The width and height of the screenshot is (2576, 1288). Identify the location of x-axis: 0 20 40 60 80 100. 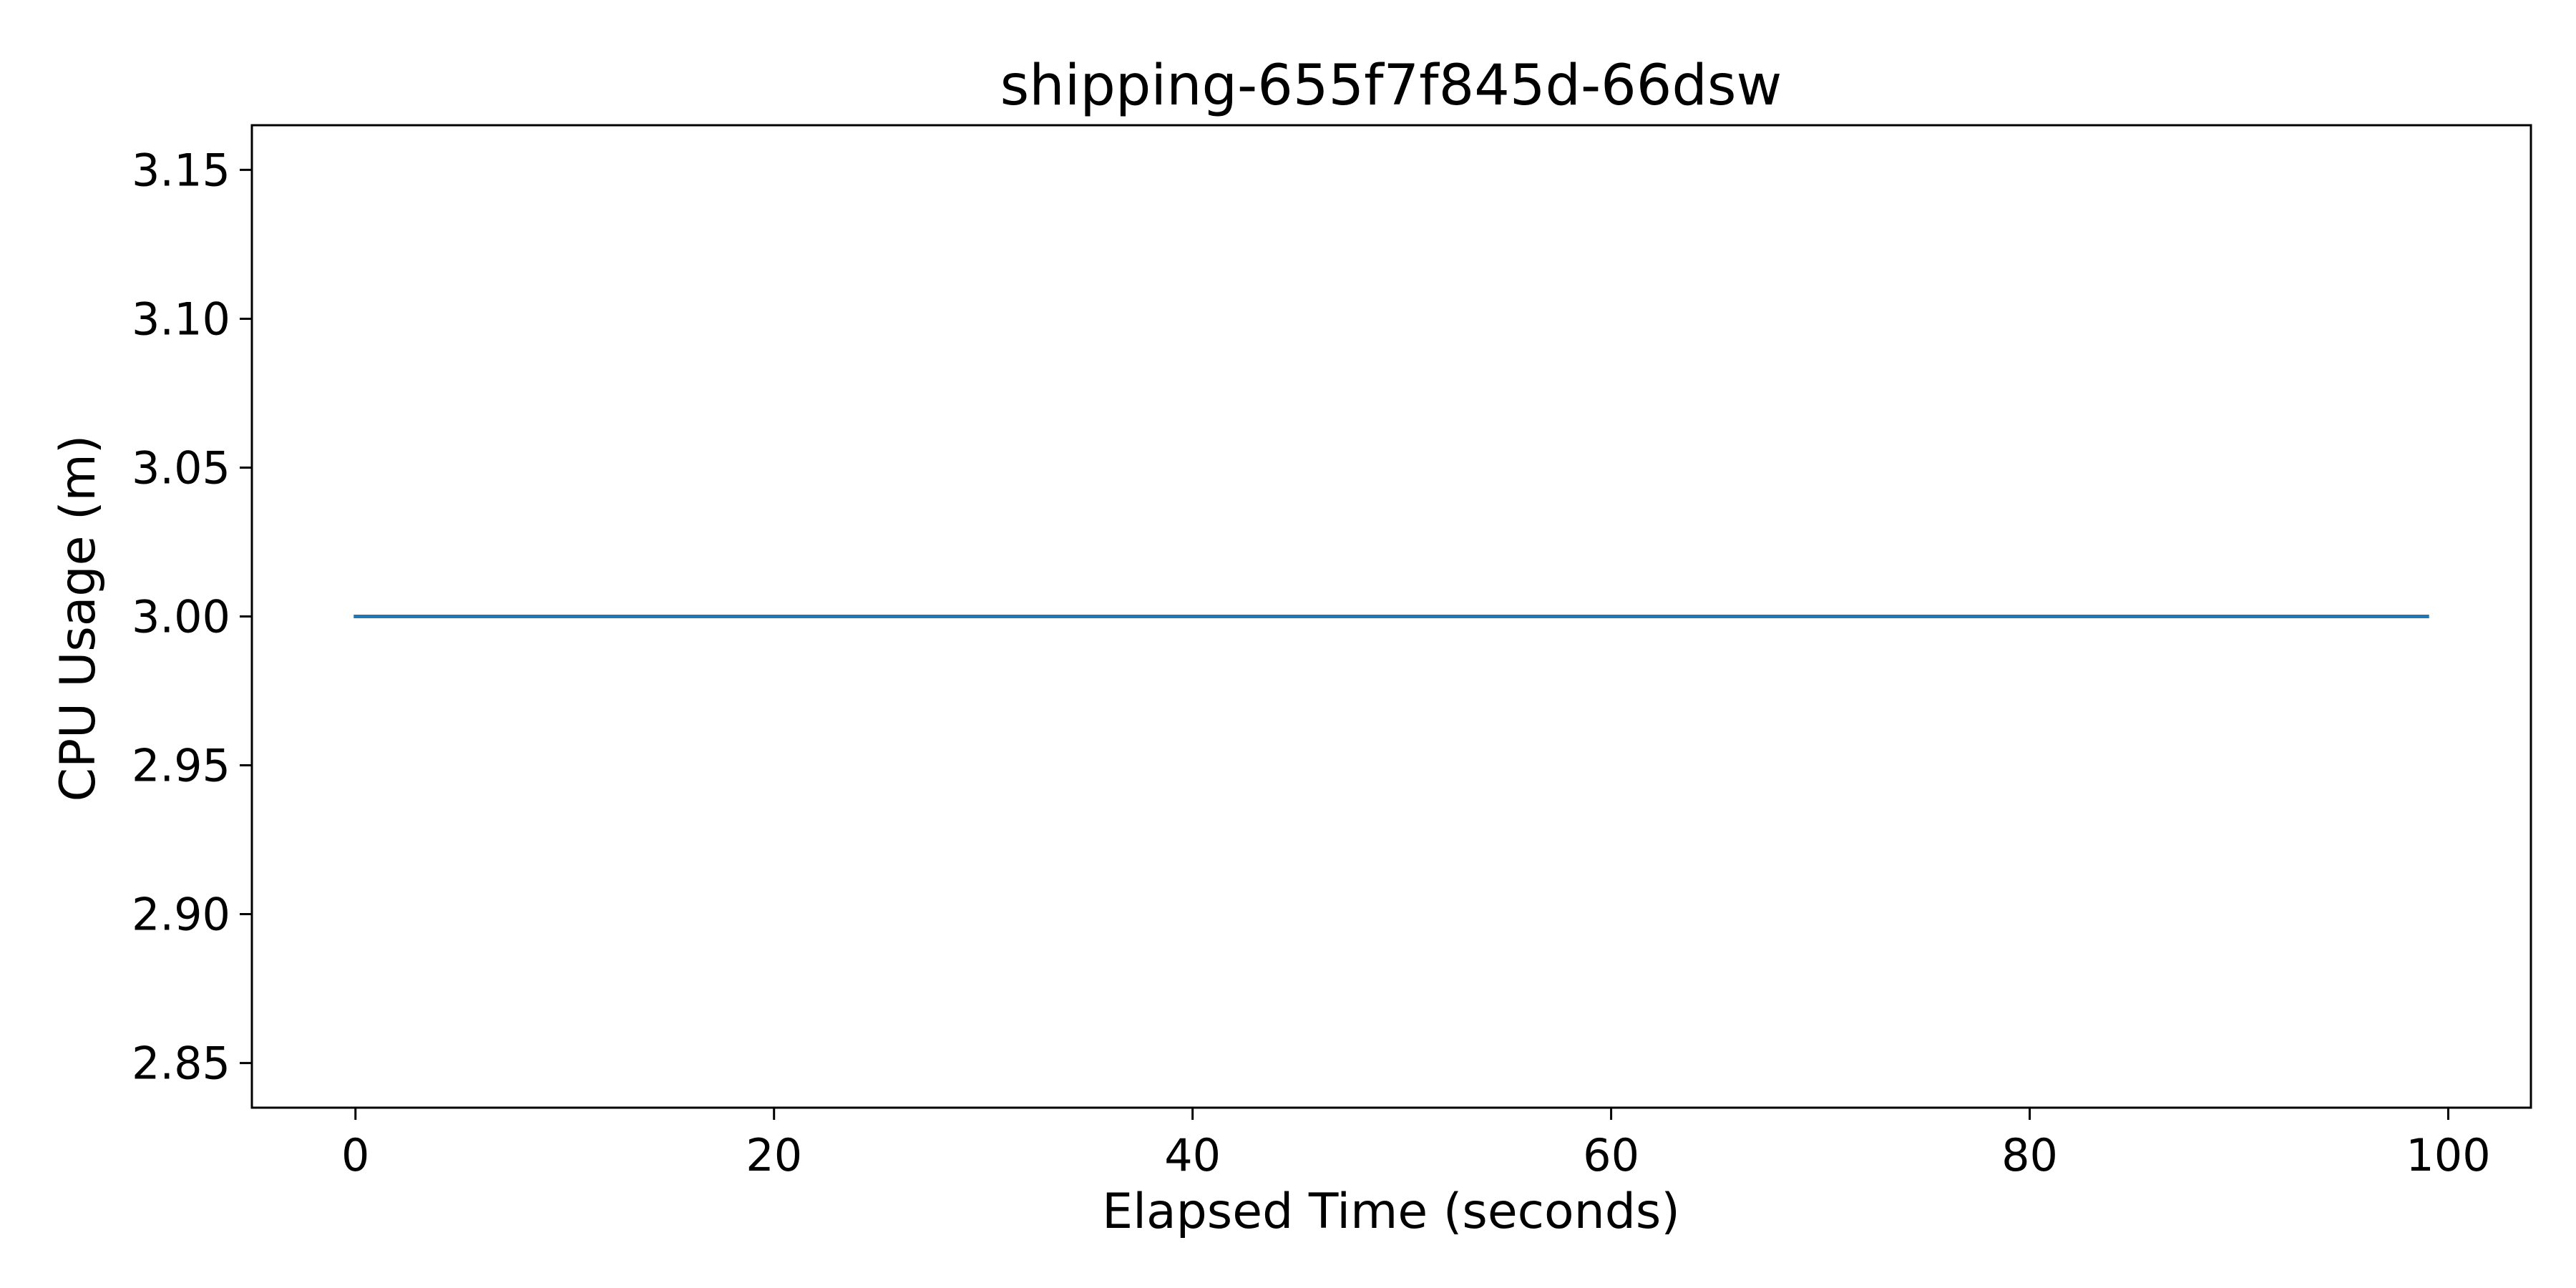
(1416, 1144).